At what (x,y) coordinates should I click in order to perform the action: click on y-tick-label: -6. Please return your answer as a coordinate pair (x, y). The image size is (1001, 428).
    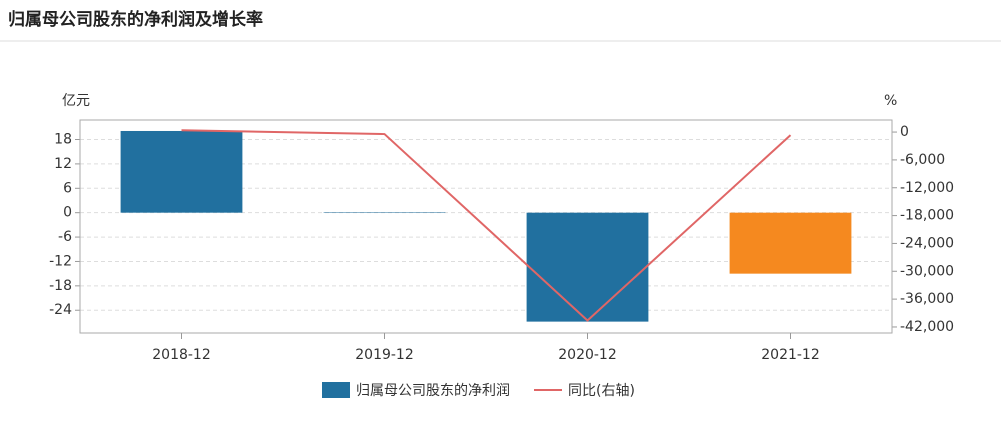
    Looking at the image, I should click on (65, 237).